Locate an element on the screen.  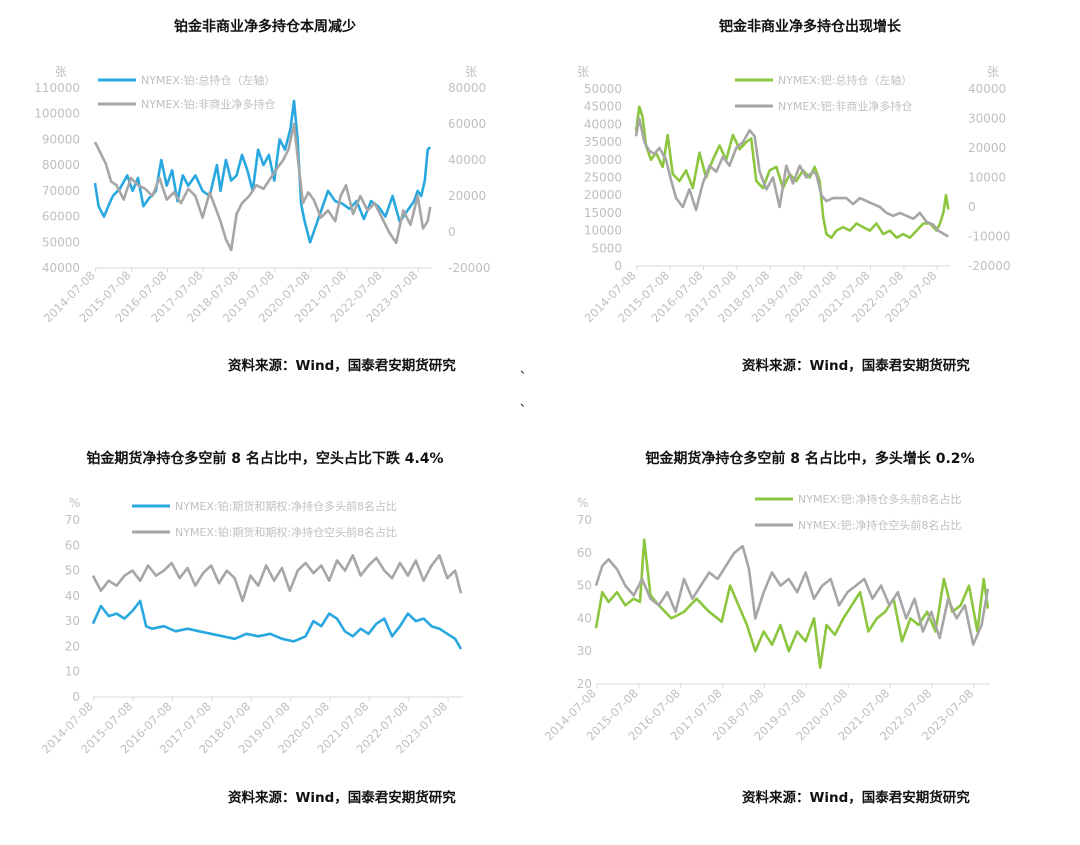
y2-tick-label: 60000 is located at coordinates (467, 124).